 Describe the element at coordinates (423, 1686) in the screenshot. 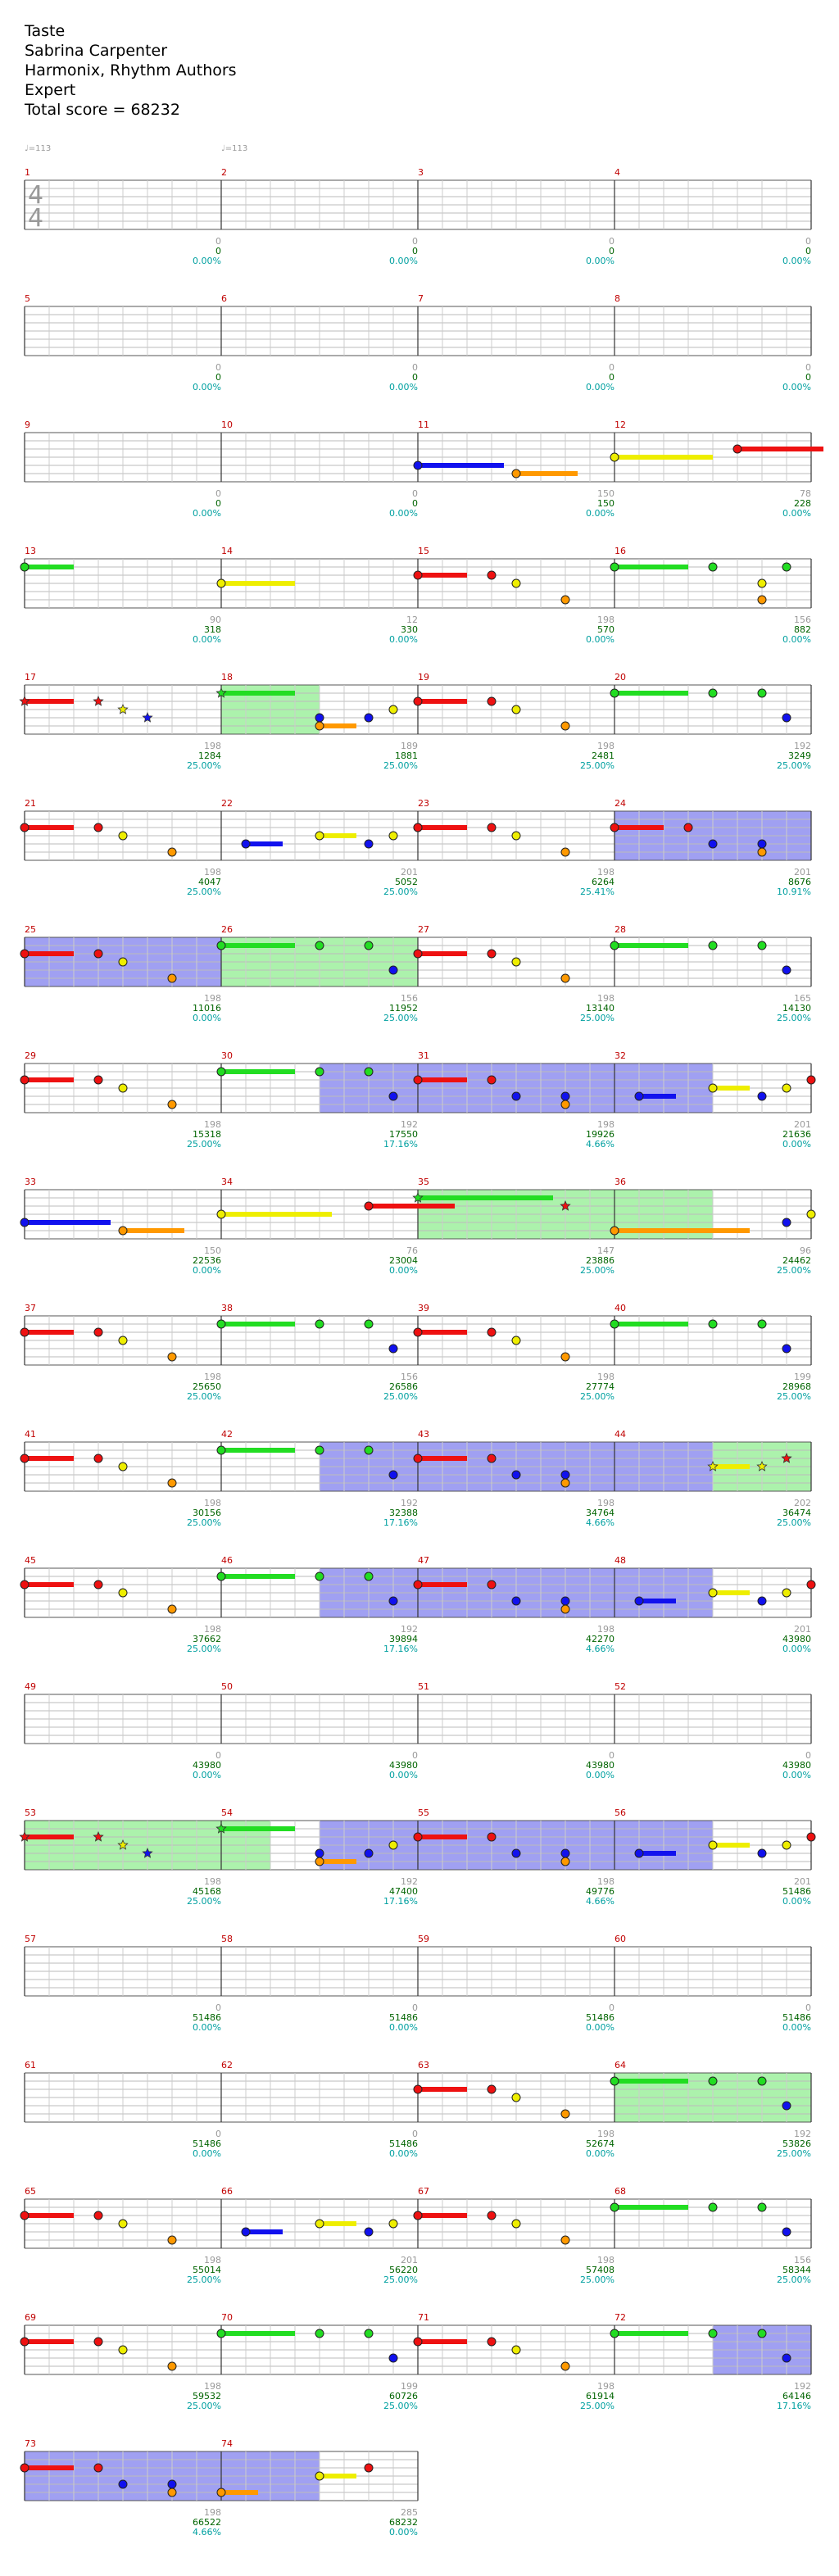

I see `measure-number: 51` at that location.